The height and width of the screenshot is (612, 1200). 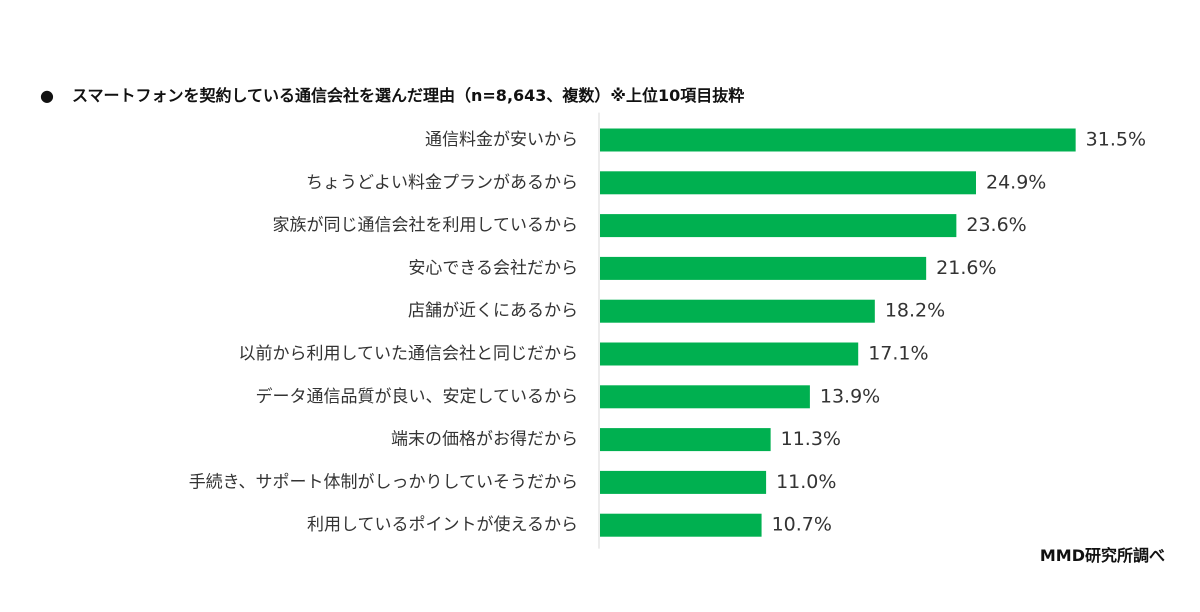 What do you see at coordinates (802, 525) in the screenshot?
I see `data-label: 10.7%` at bounding box center [802, 525].